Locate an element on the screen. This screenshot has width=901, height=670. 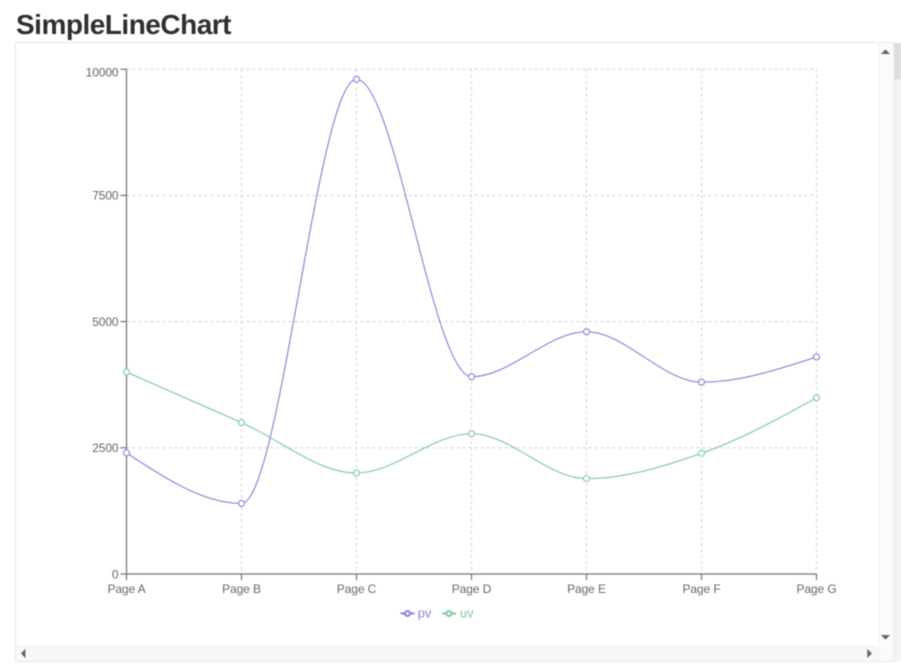
svg-text: pv is located at coordinates (425, 612).